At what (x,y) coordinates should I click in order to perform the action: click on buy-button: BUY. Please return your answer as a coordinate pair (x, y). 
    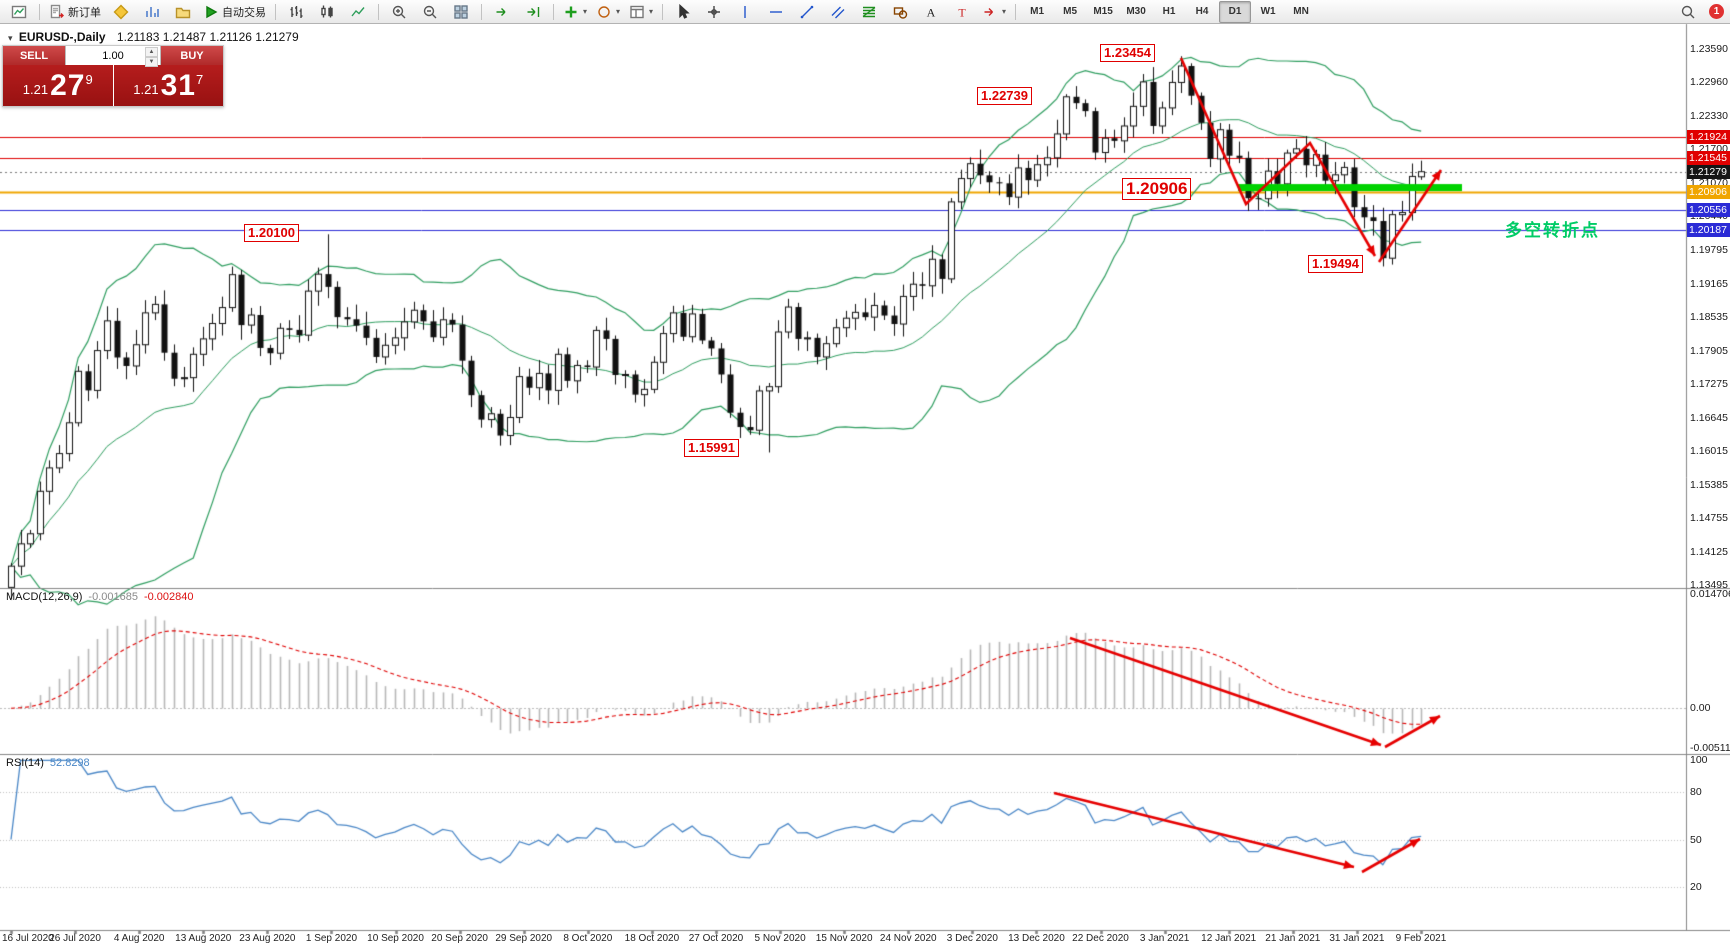
    Looking at the image, I should click on (192, 55).